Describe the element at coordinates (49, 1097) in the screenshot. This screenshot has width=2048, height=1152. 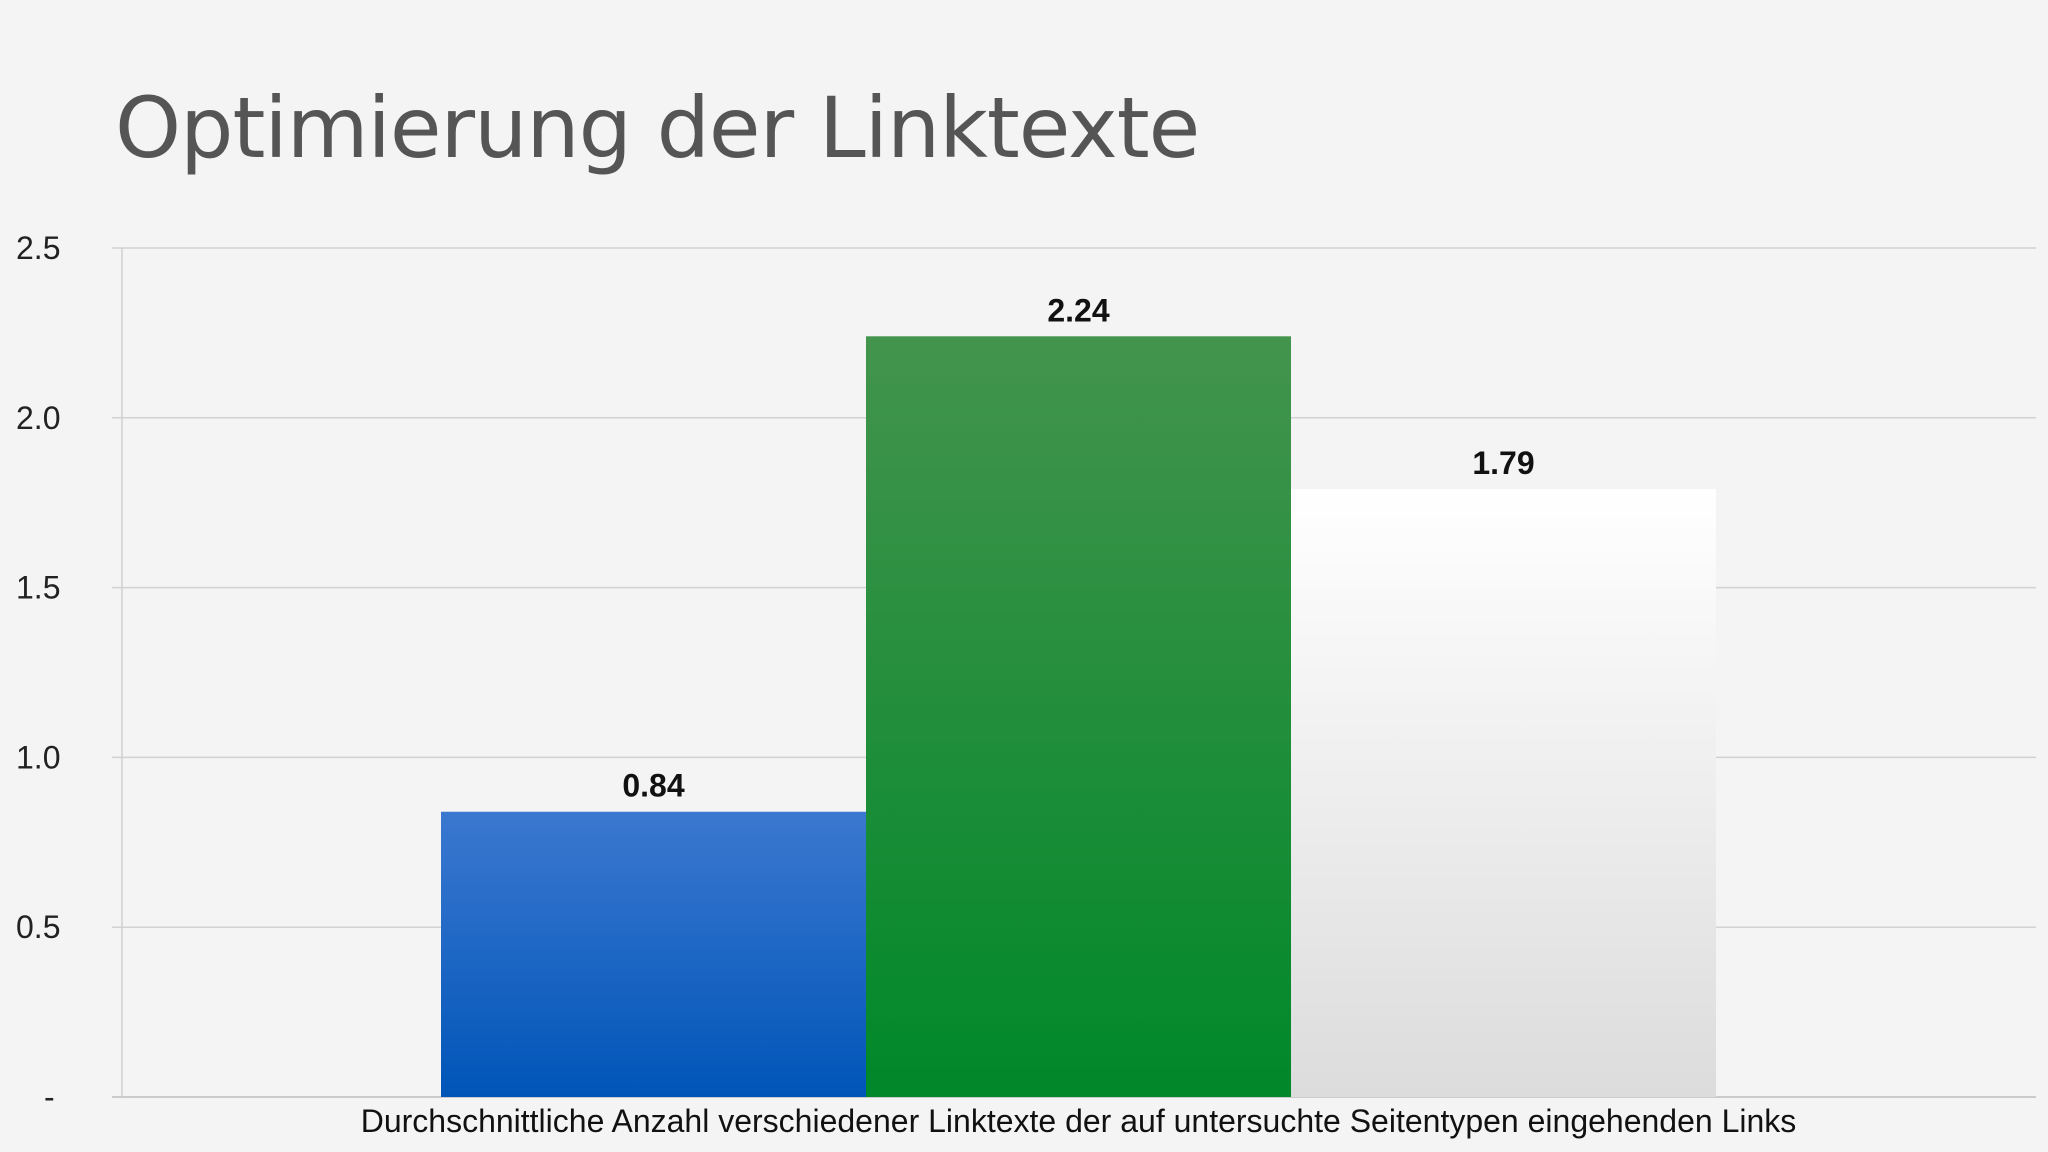
I see `y-tick-label: -` at that location.